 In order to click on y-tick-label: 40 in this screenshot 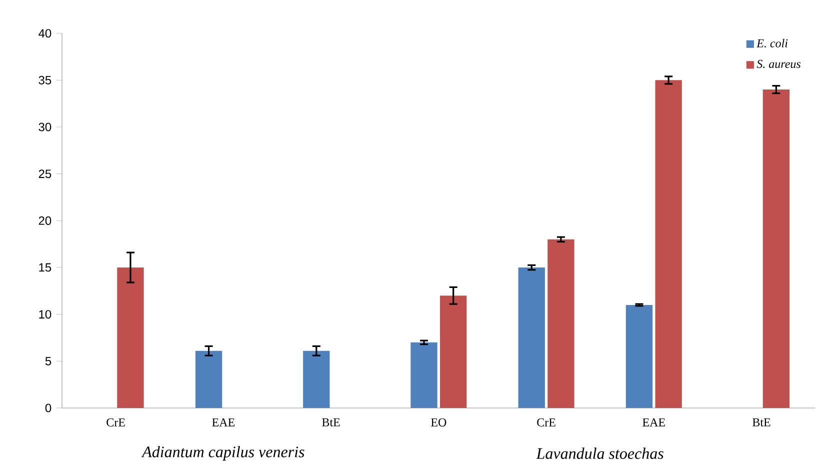, I will do `click(45, 33)`.